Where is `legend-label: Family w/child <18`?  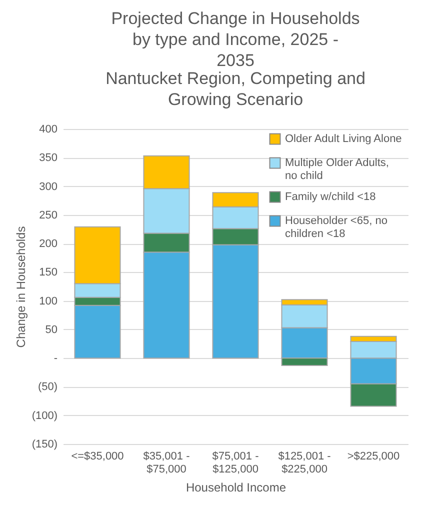 legend-label: Family w/child <18 is located at coordinates (330, 197).